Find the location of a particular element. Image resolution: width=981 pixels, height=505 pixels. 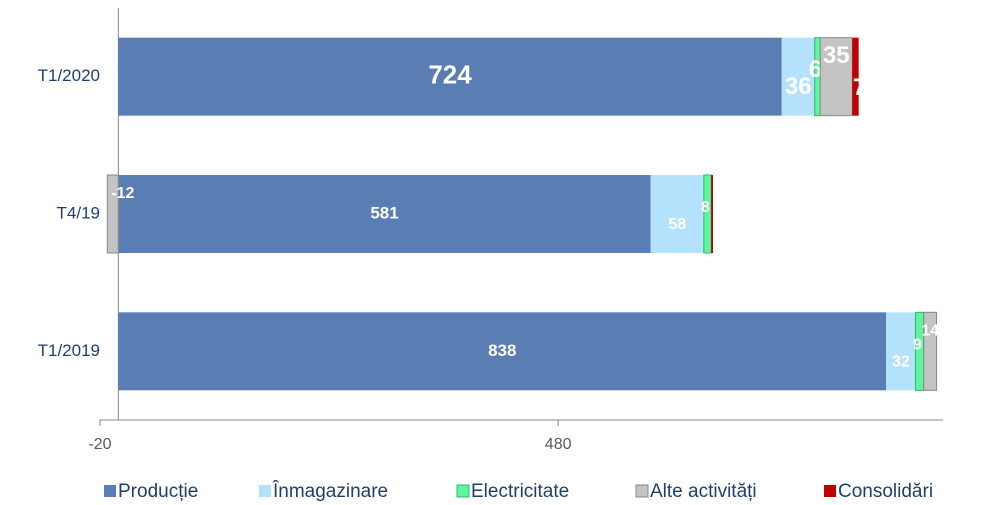

value-label: -12 is located at coordinates (122, 193).